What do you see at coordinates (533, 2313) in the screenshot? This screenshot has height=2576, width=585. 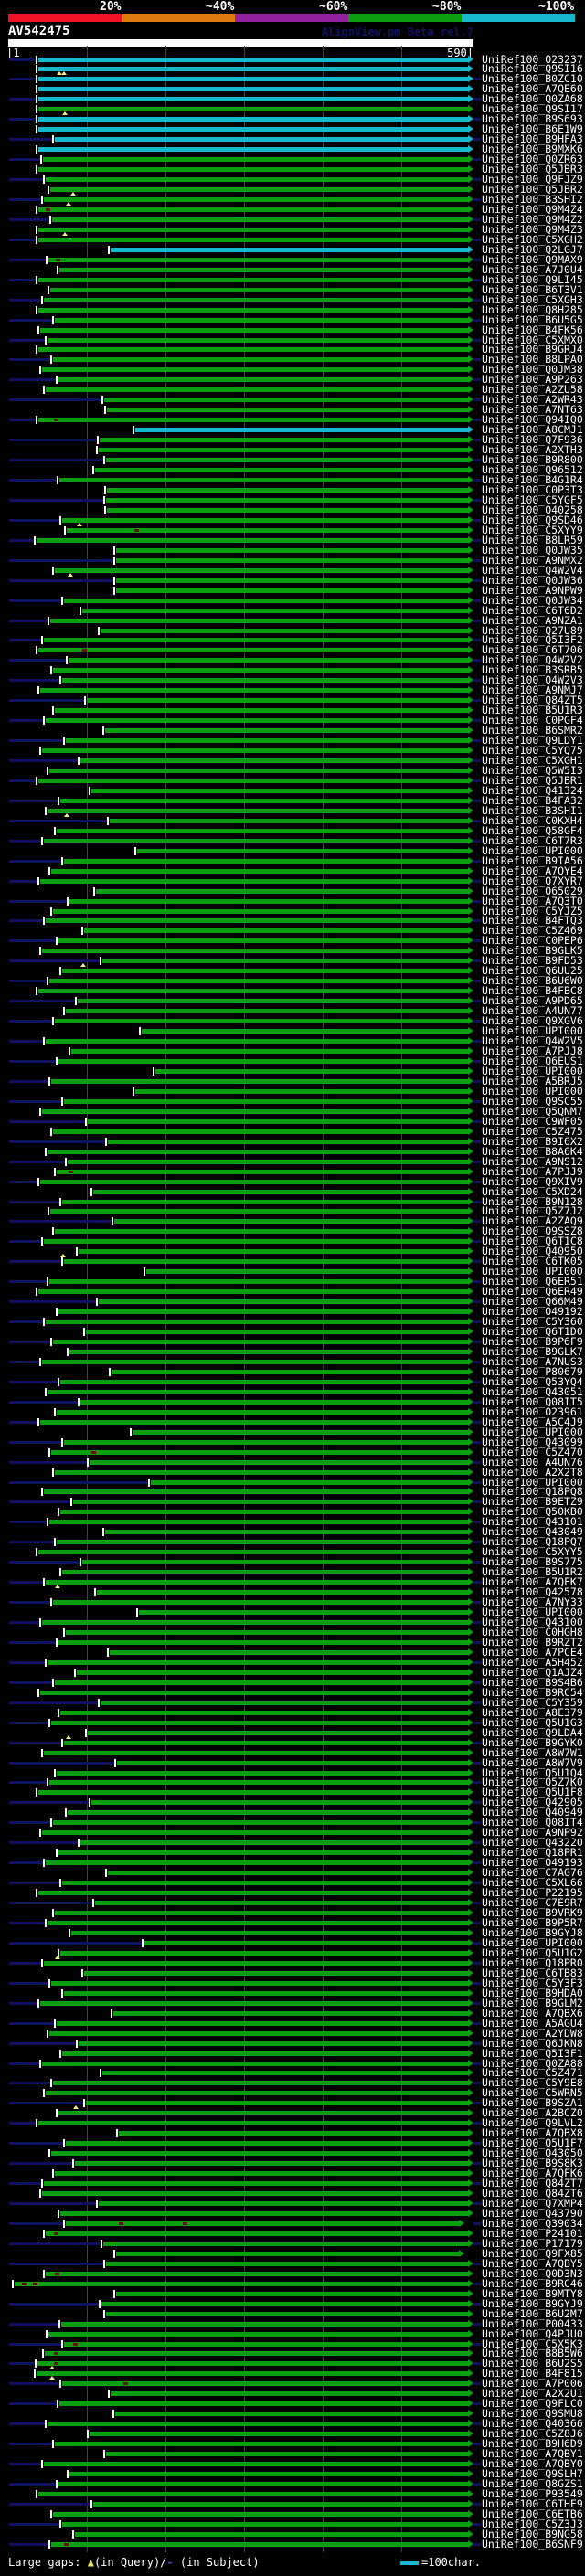 I see `hit-label: UniRef100_B6U2M7` at bounding box center [533, 2313].